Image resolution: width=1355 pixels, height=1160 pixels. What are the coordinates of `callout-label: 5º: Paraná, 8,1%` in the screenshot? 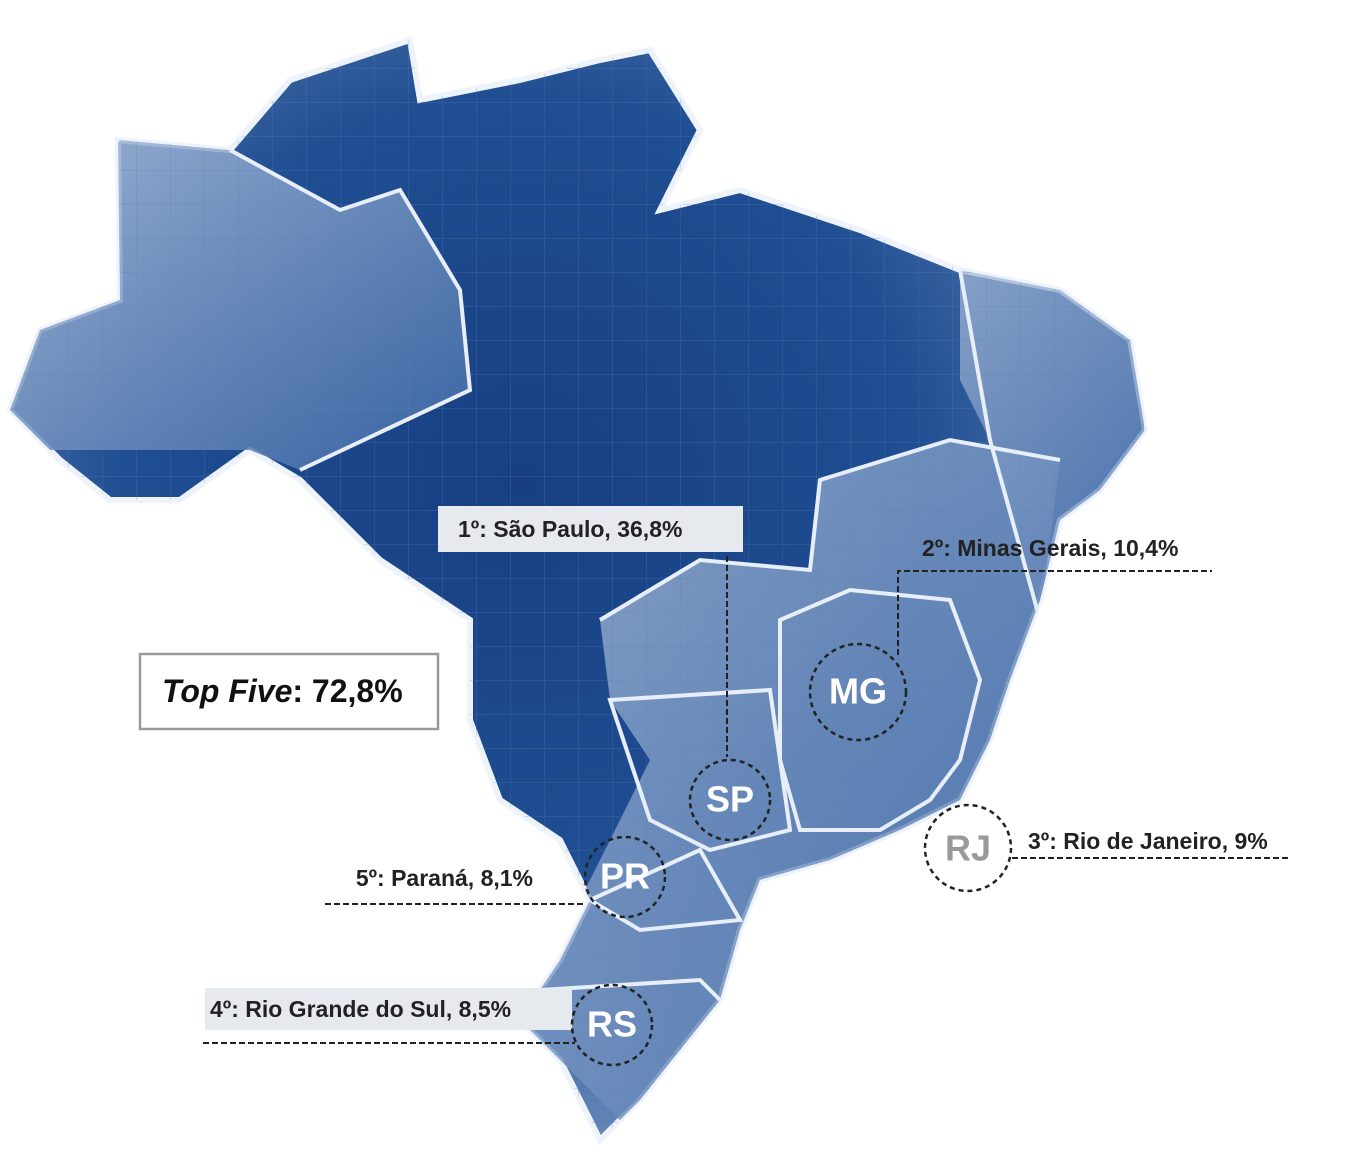 It's located at (444, 878).